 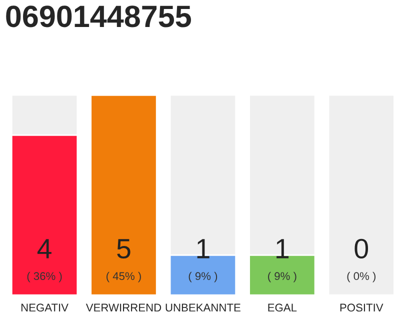 What do you see at coordinates (203, 308) in the screenshot?
I see `x-tick-label: UNBEKANNTE` at bounding box center [203, 308].